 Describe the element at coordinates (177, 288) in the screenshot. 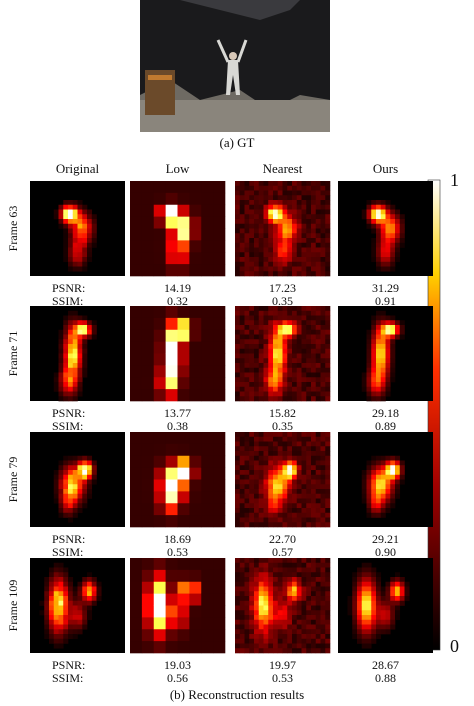

I see `psnr-value: 14.19` at that location.